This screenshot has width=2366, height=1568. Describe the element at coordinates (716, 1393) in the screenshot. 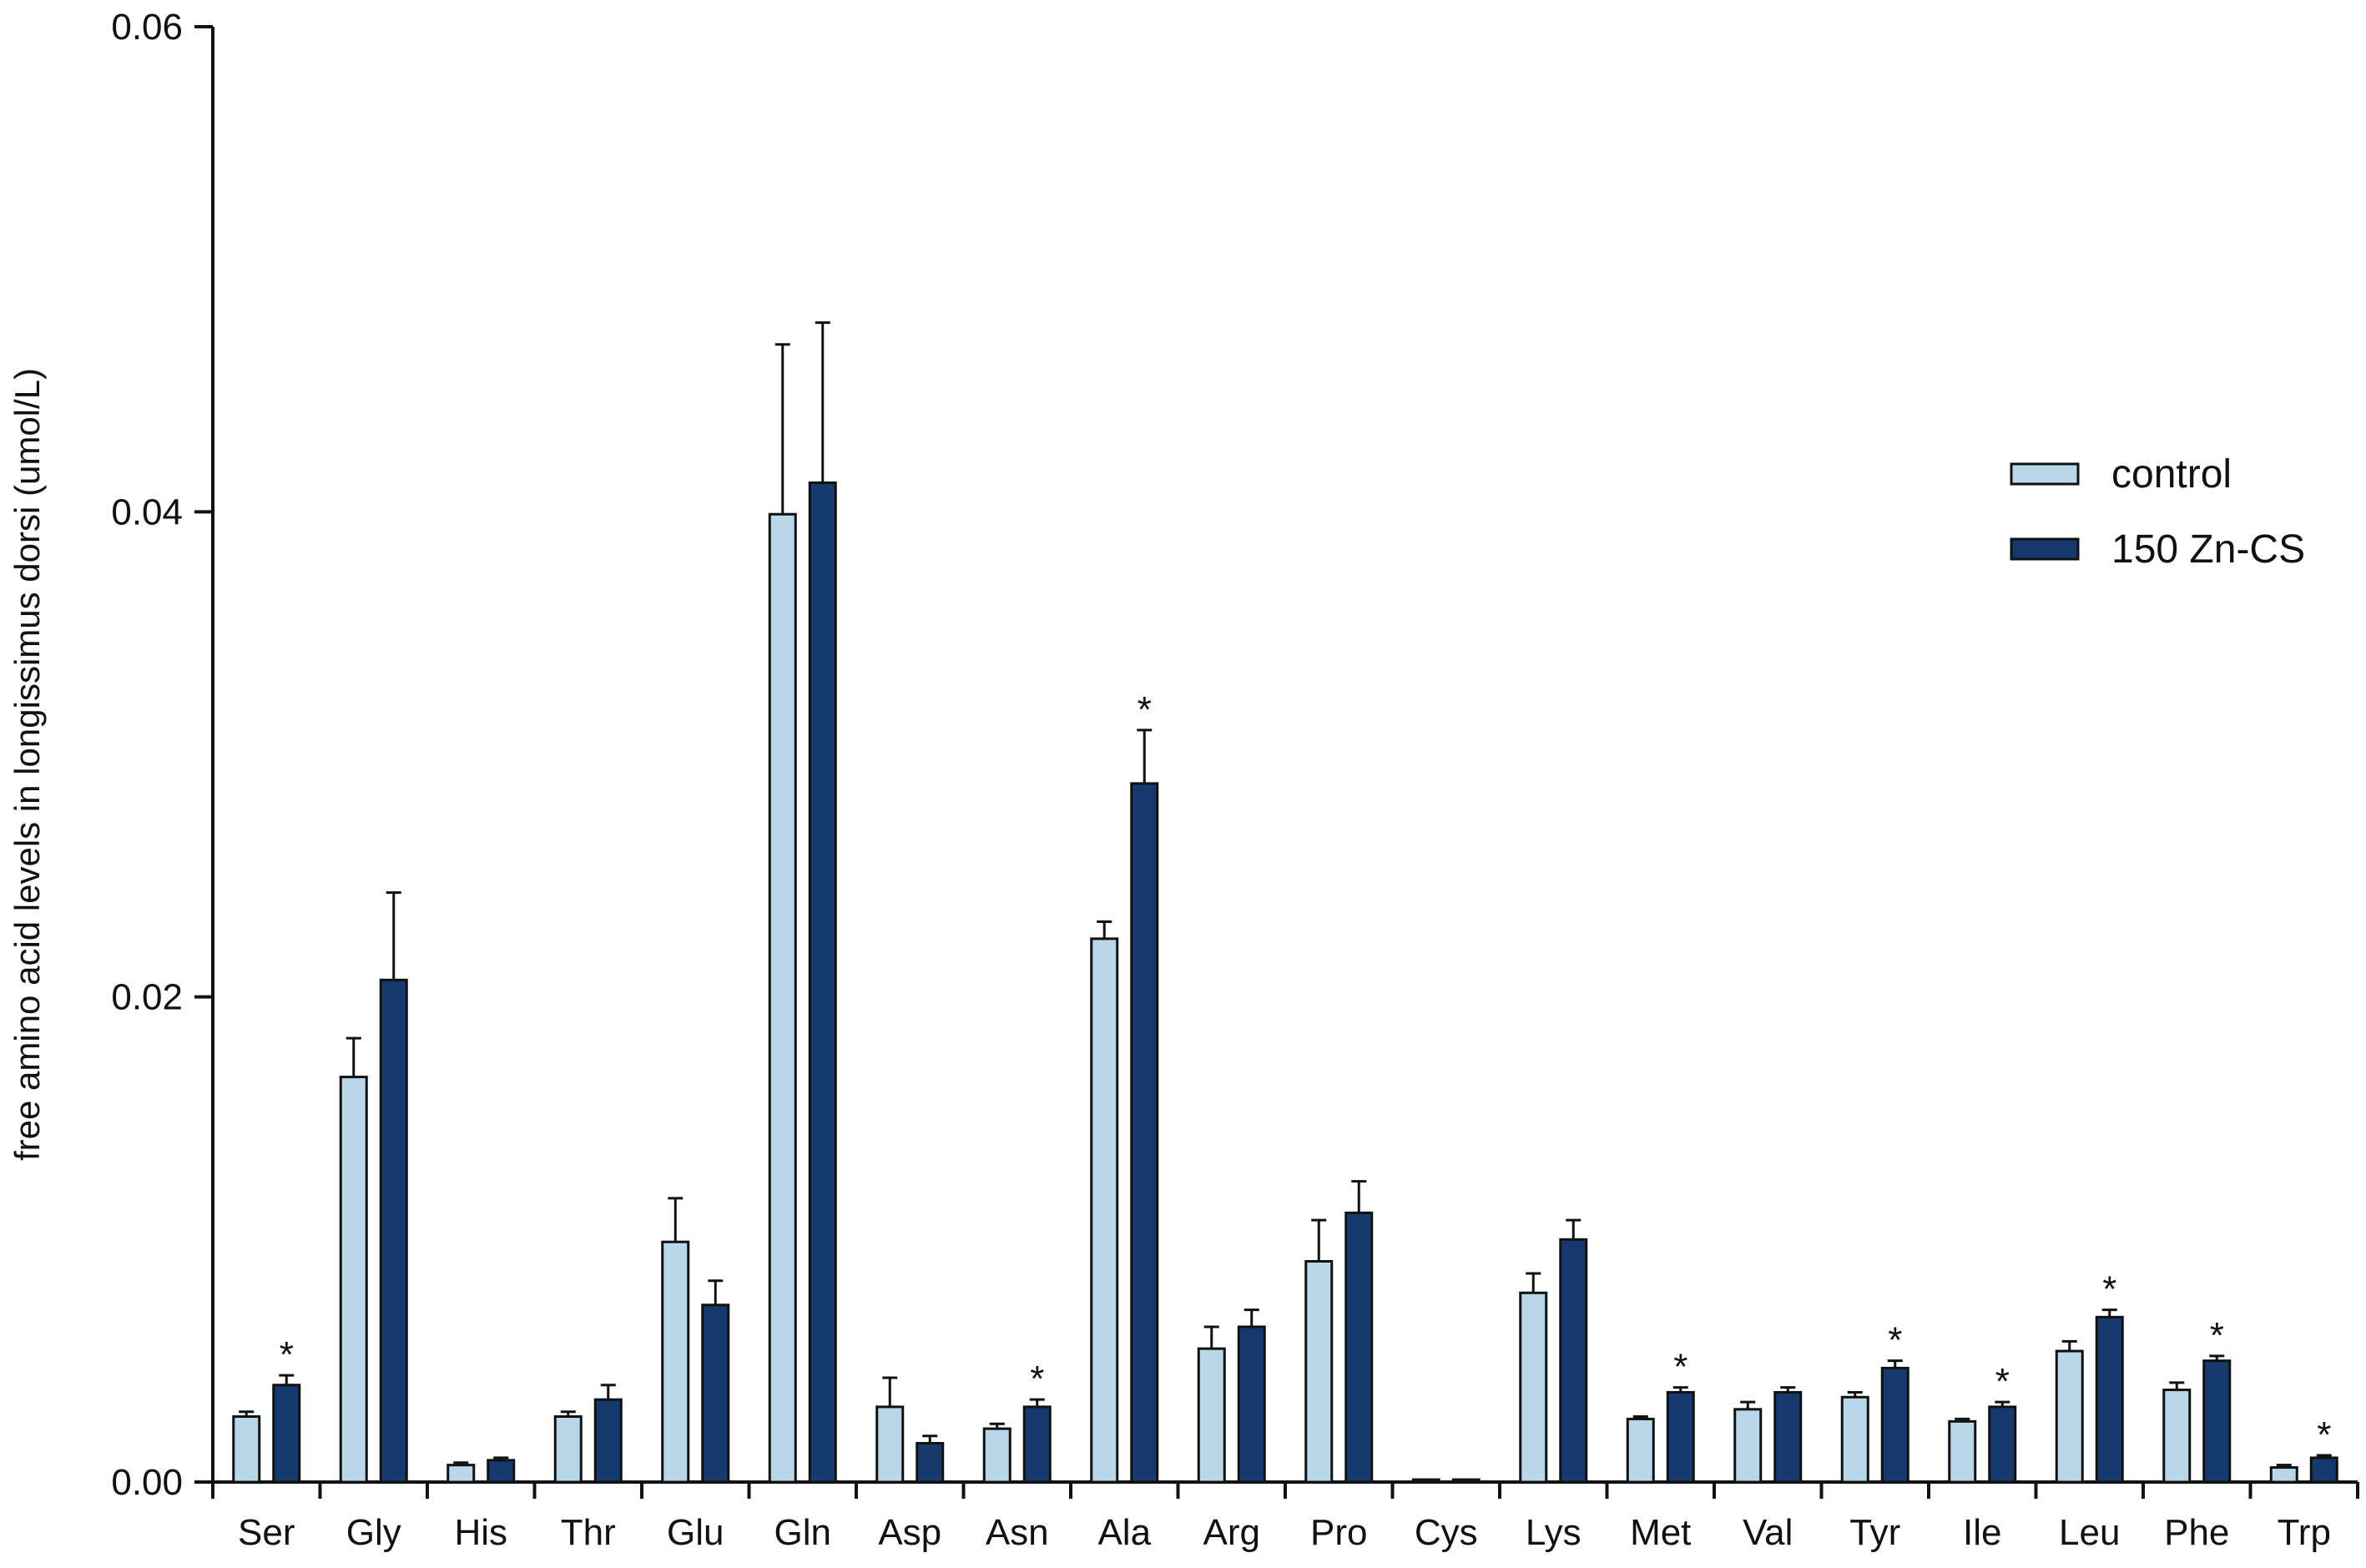

I see `bar-zn-cs-glu` at that location.